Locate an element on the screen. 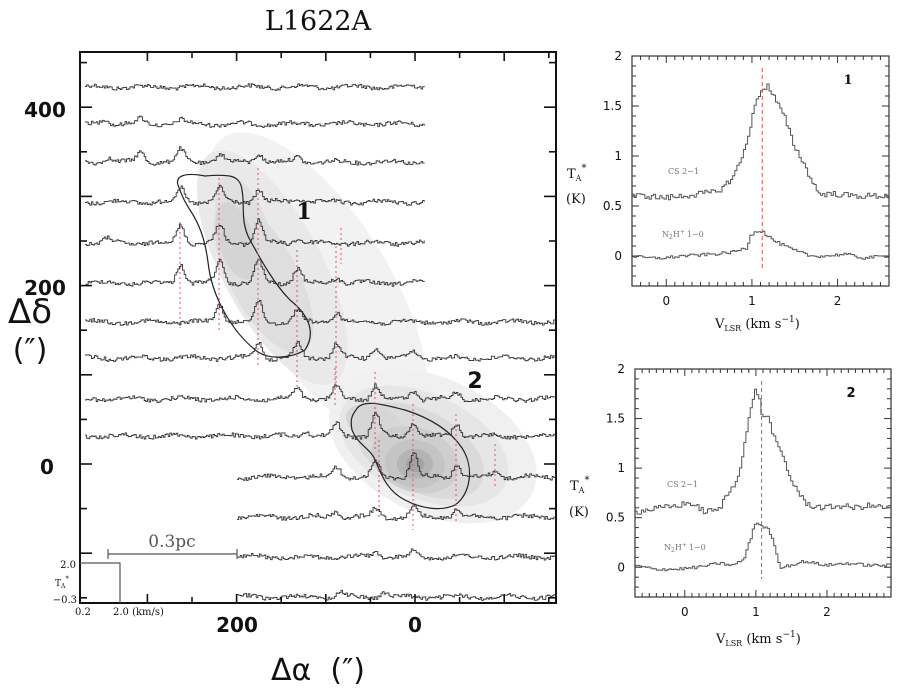 The image size is (899, 693). scale-bar-label: 0.3pc is located at coordinates (171, 542).